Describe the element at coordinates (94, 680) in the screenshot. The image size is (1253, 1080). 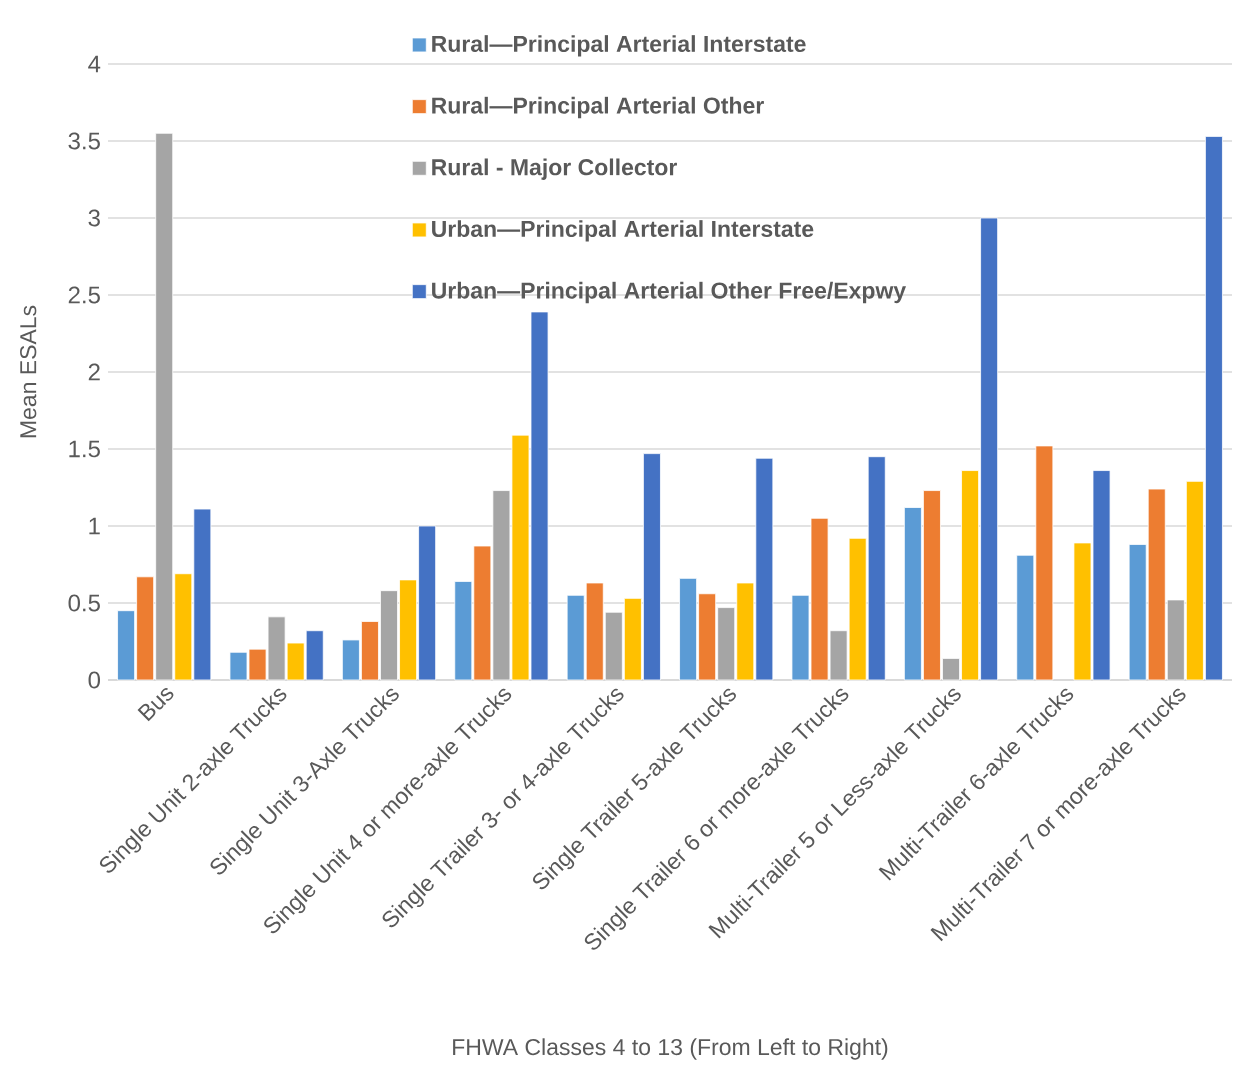
I see `y-tick-label: 0` at that location.